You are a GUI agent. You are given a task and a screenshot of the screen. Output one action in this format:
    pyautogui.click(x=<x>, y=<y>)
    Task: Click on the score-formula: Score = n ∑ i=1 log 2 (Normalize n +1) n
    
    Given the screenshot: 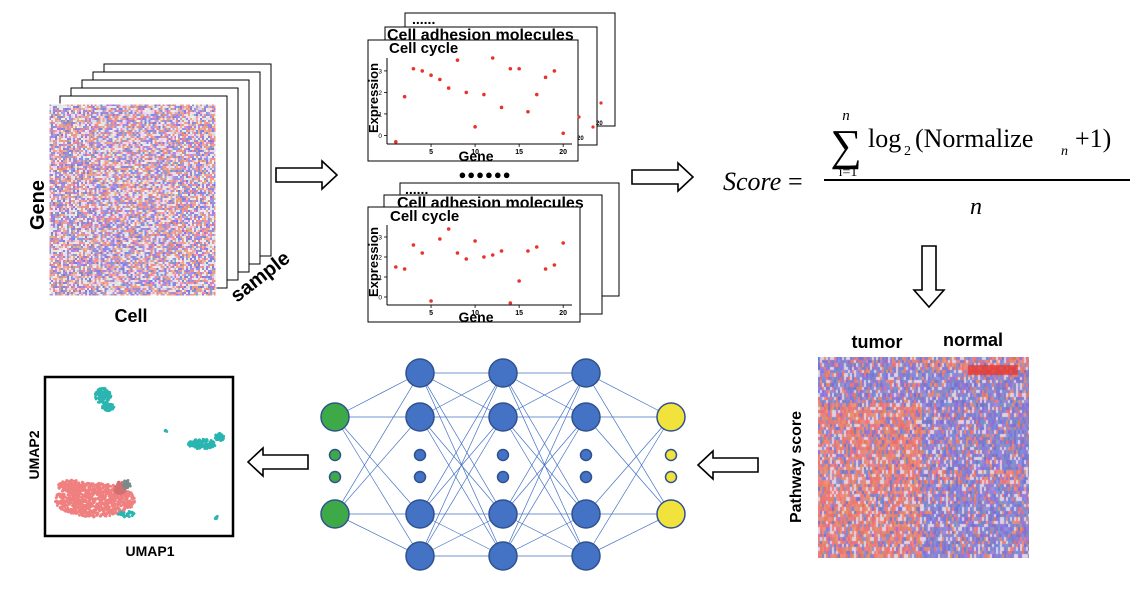 What is the action you would take?
    pyautogui.click(x=926, y=164)
    